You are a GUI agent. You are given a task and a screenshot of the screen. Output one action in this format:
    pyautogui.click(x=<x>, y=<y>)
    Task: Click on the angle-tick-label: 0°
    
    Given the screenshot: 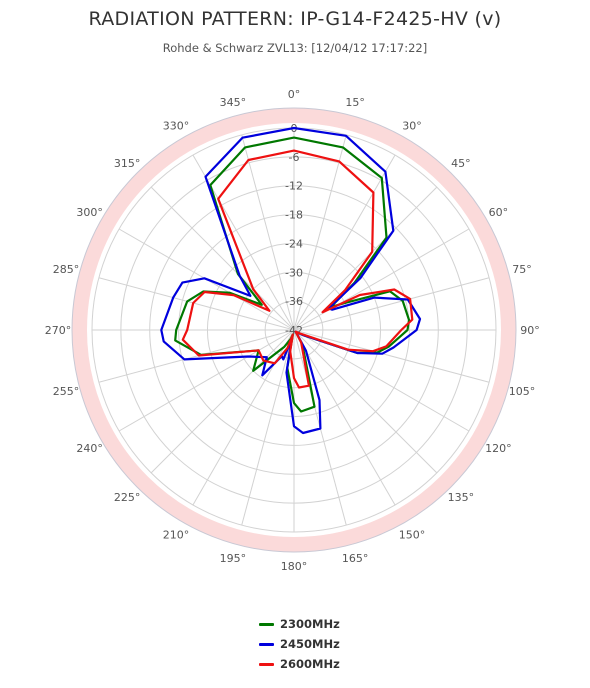 What is the action you would take?
    pyautogui.click(x=294, y=94)
    